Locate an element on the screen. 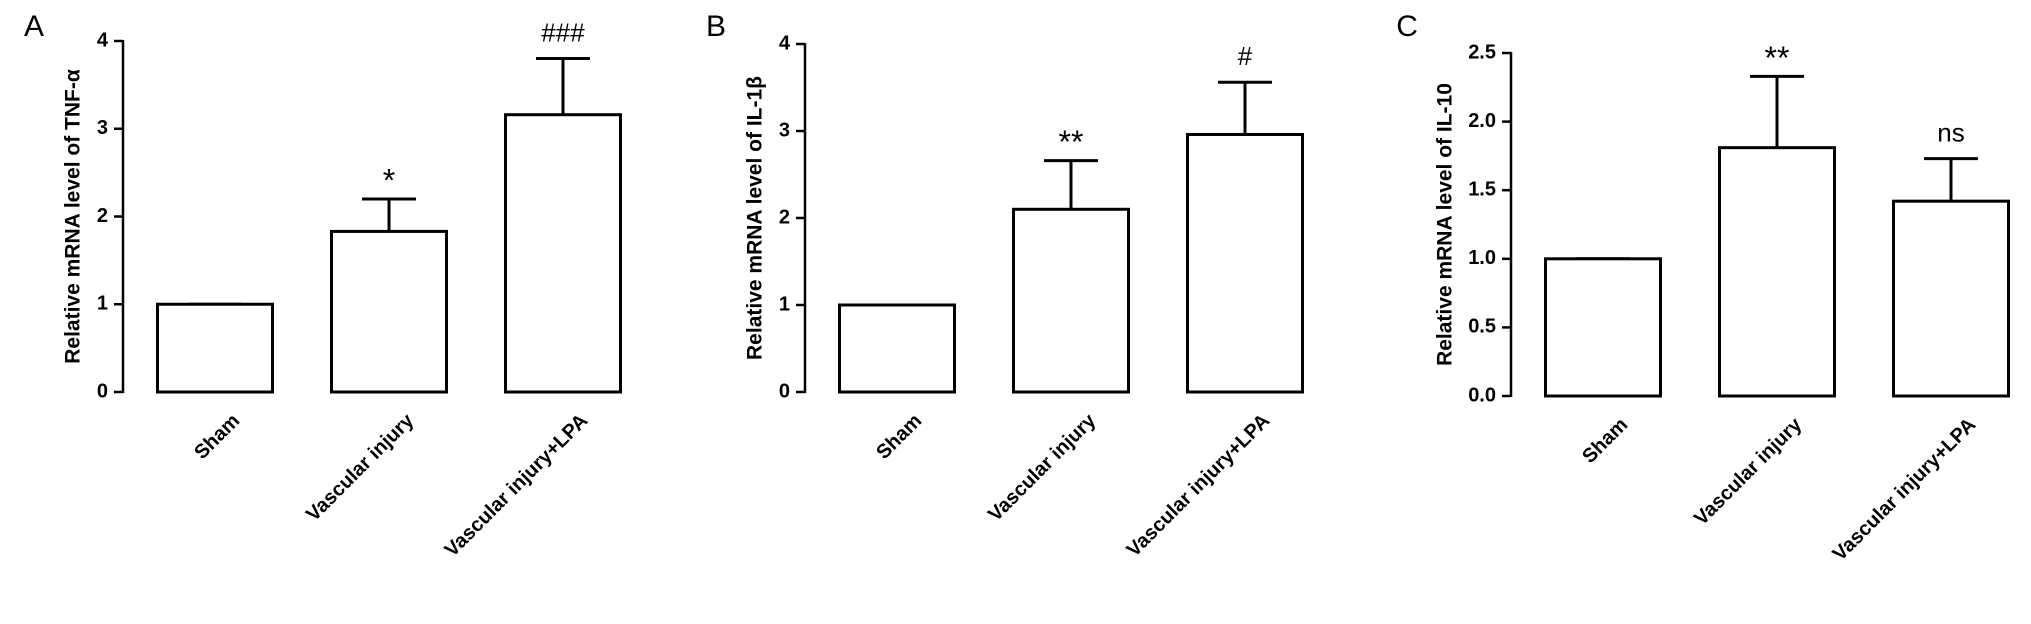 This screenshot has width=2031, height=624. y-axis-label: Relative mRNA level of IL-10 is located at coordinates (1445, 224).